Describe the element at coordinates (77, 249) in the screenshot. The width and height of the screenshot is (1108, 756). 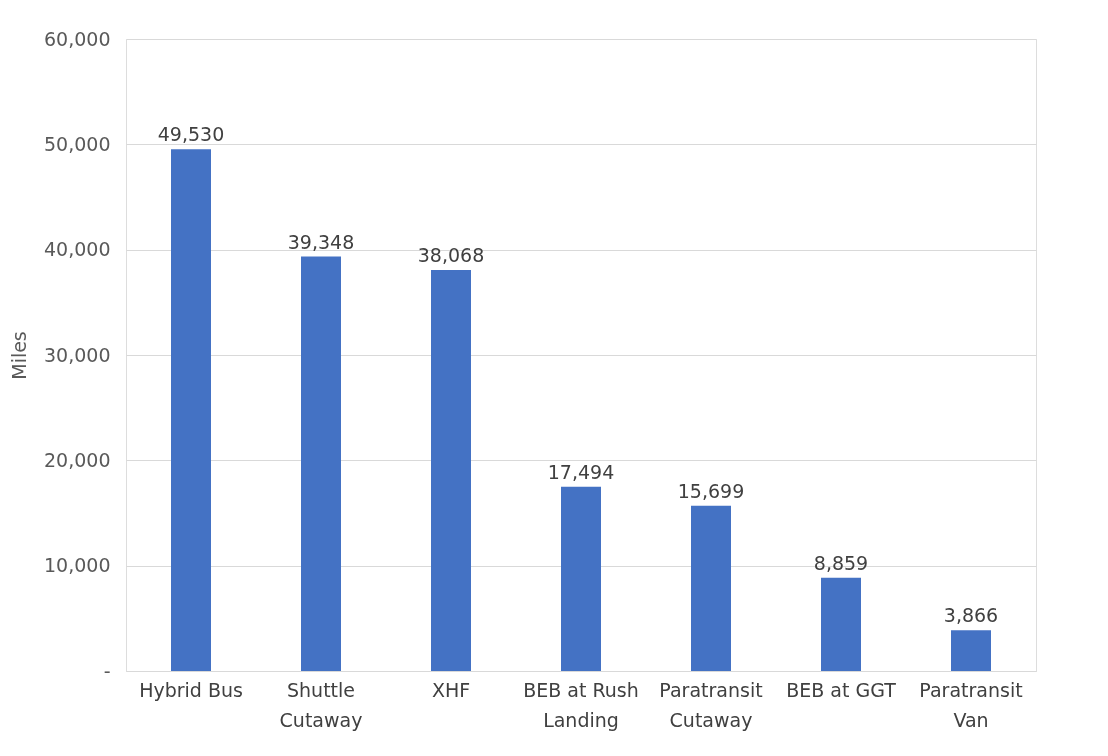
I see `y-tick-label: 40,000` at that location.